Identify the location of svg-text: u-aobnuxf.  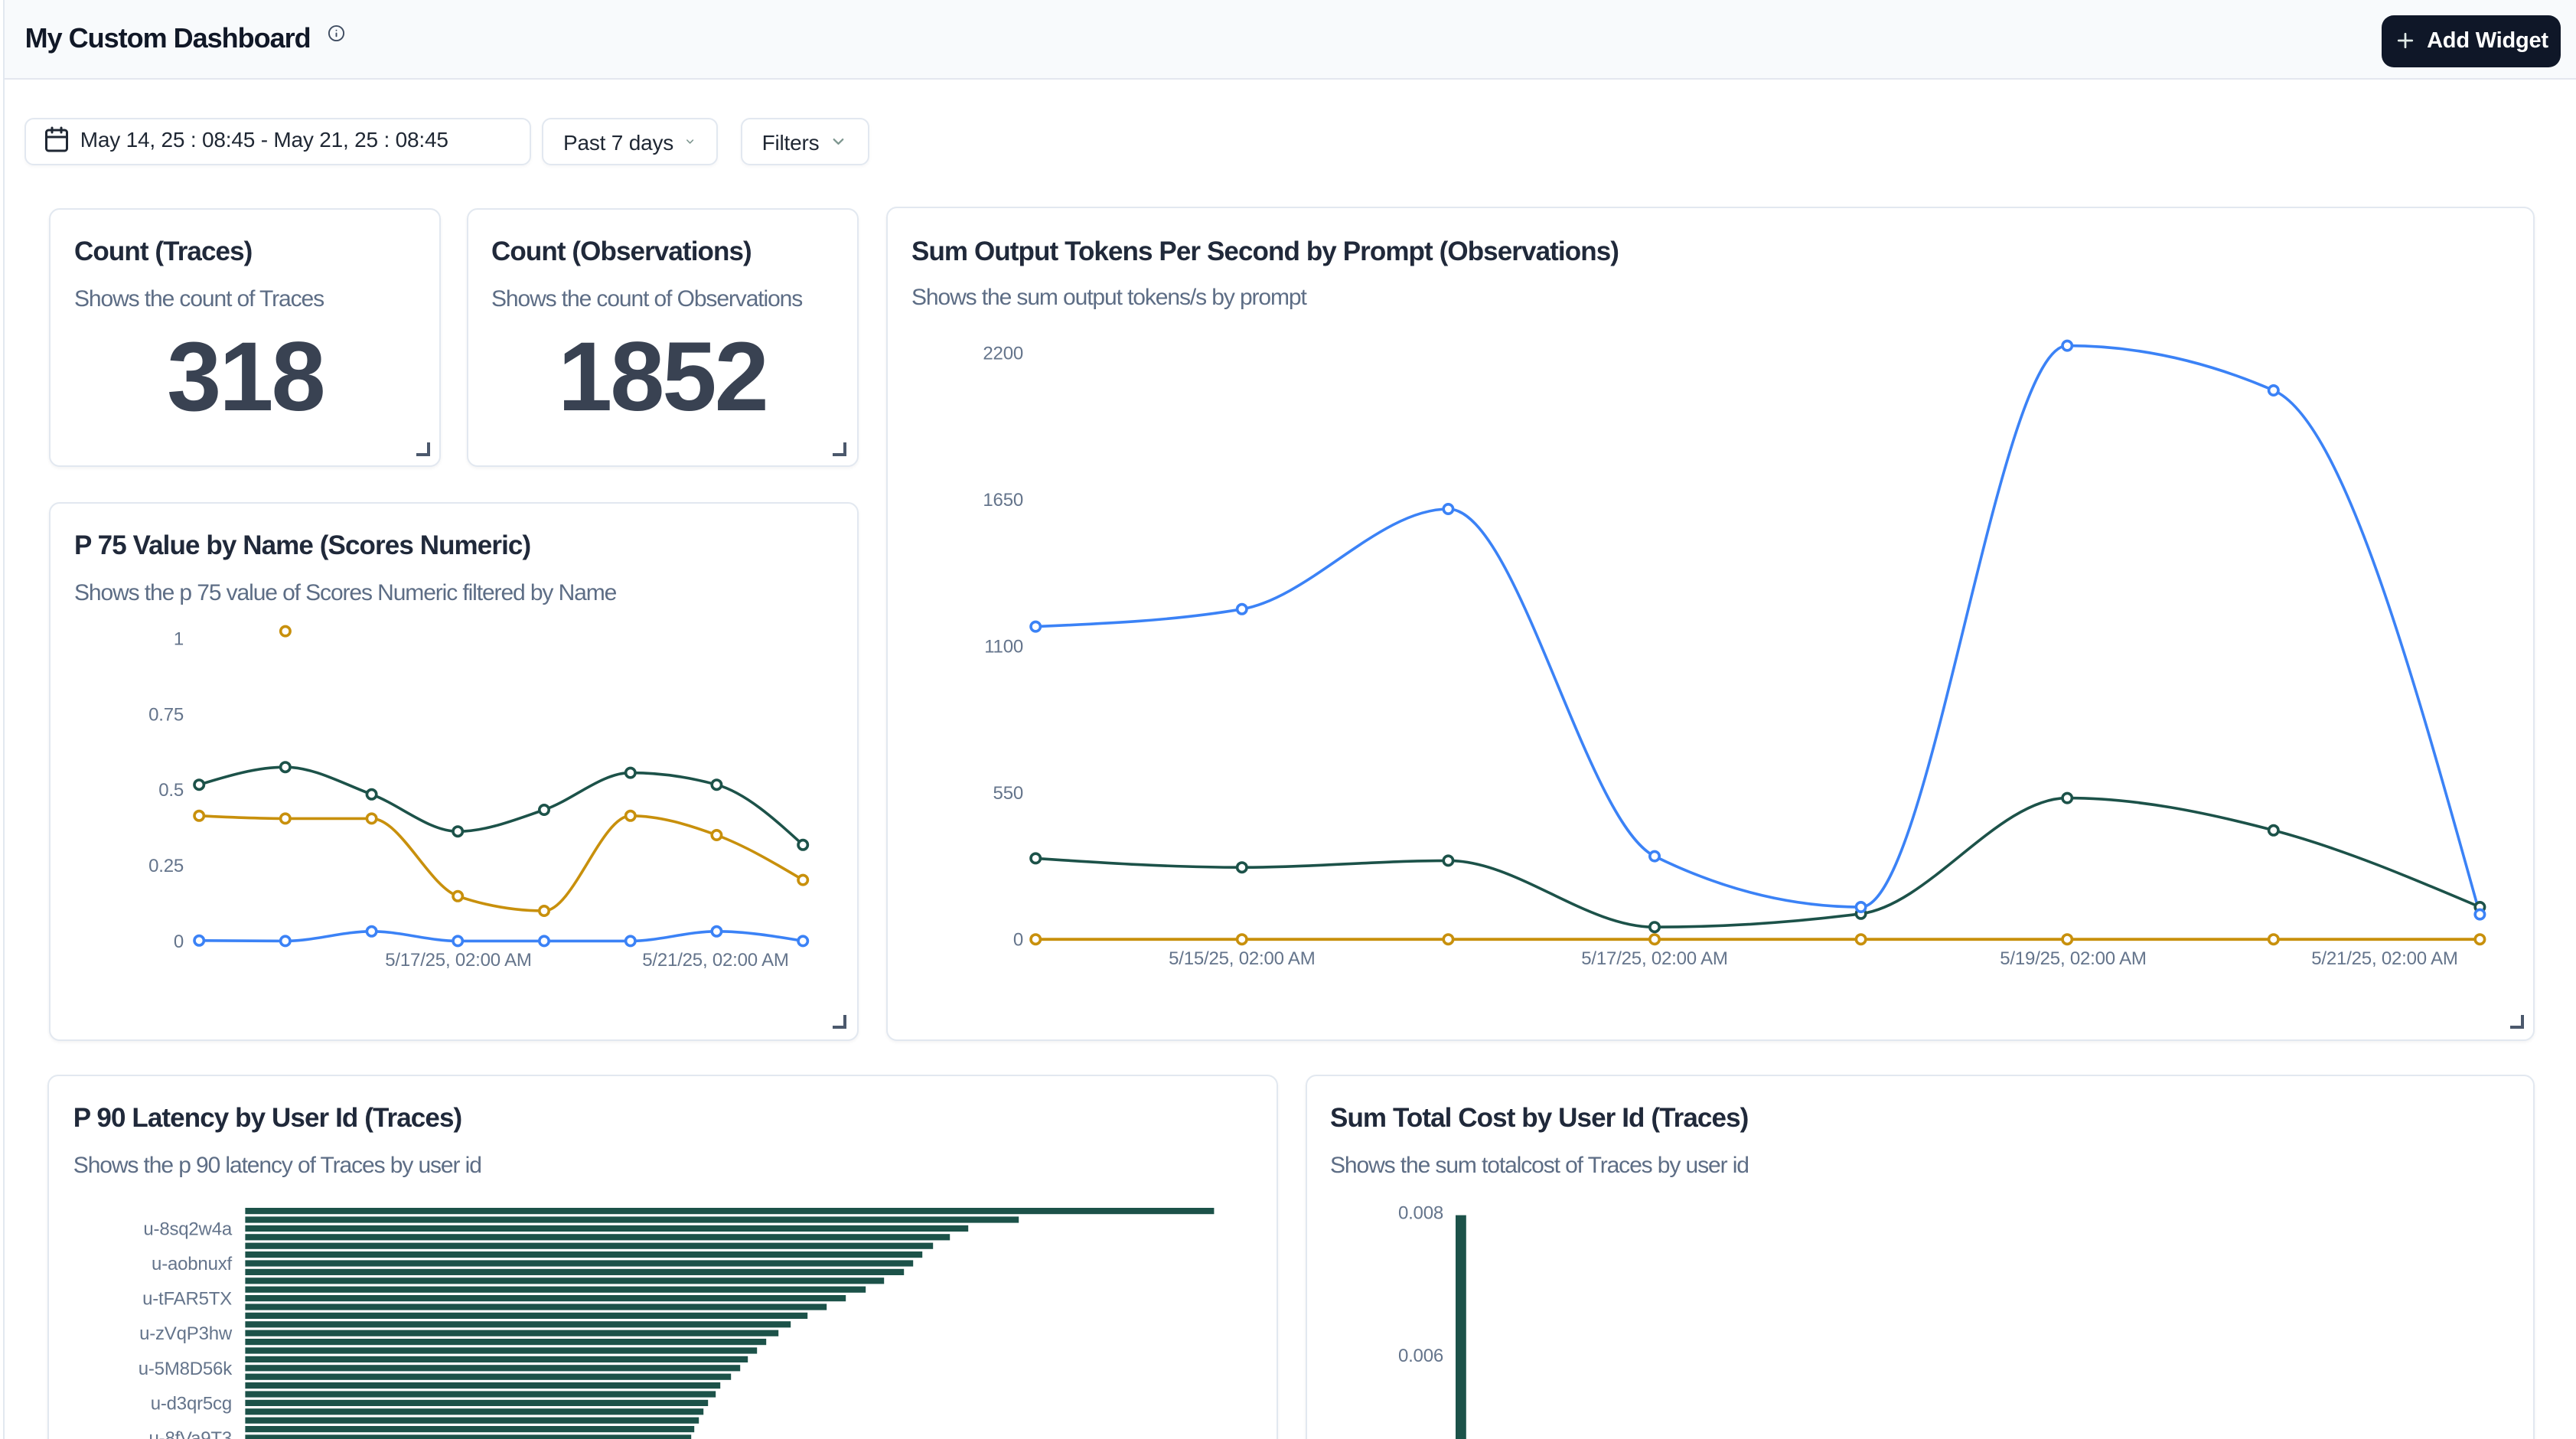
(193, 1264).